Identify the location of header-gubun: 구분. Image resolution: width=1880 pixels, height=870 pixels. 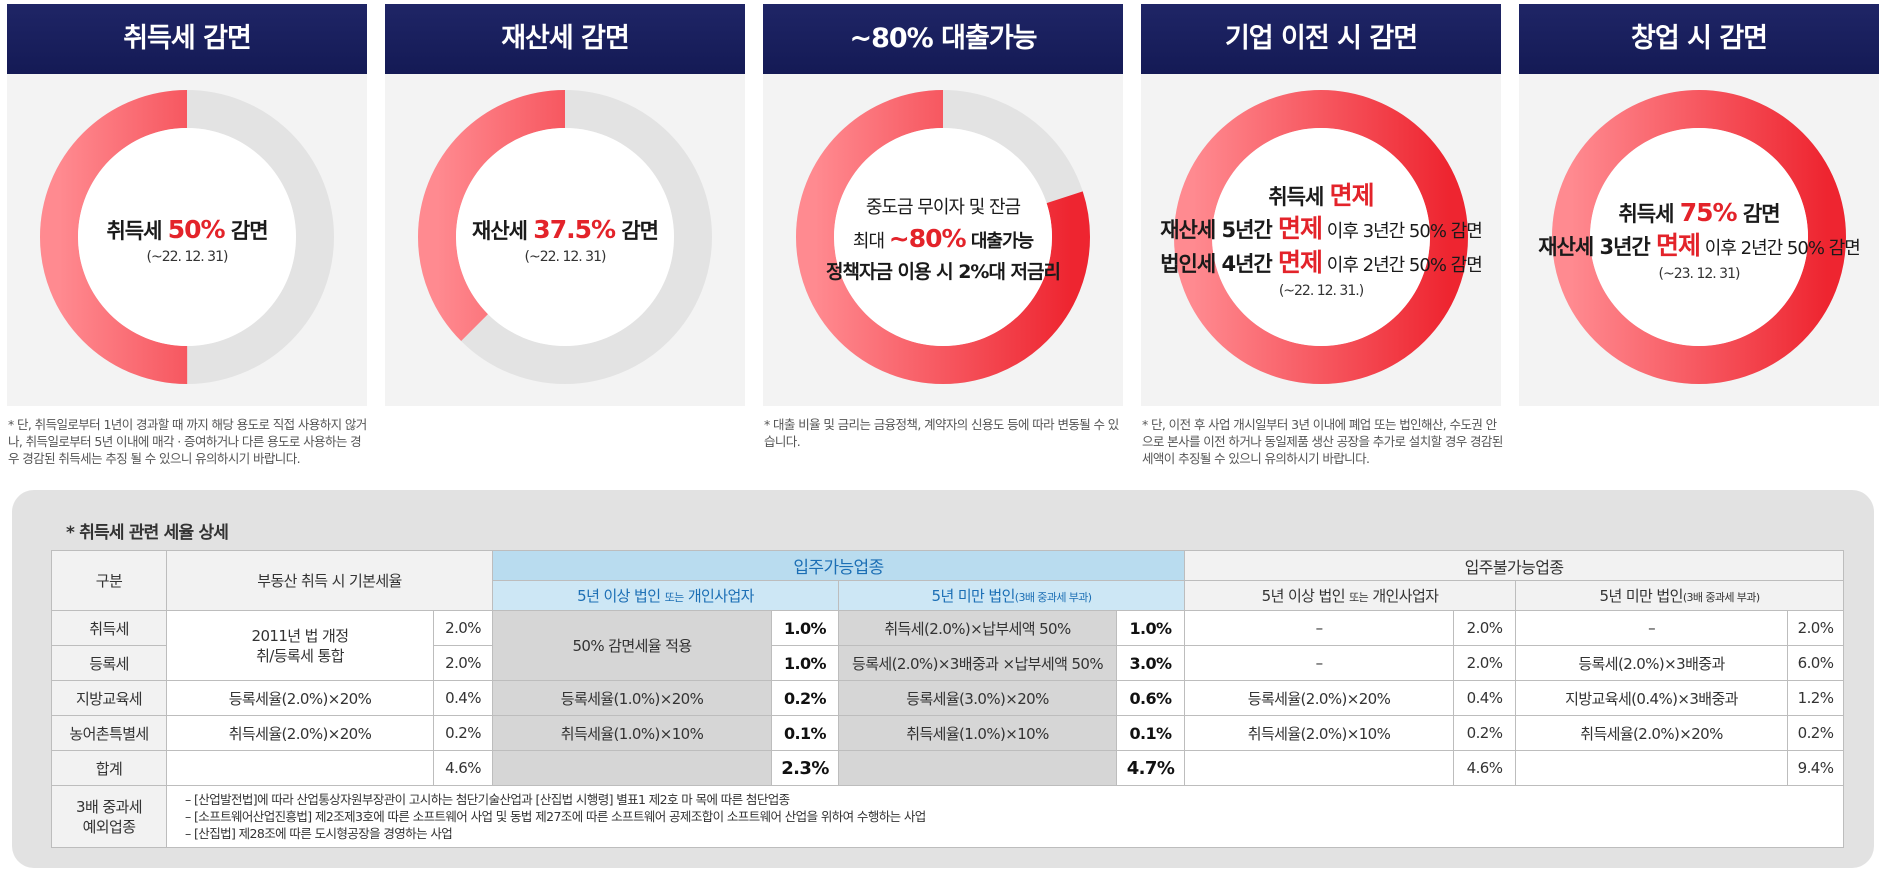
(109, 580).